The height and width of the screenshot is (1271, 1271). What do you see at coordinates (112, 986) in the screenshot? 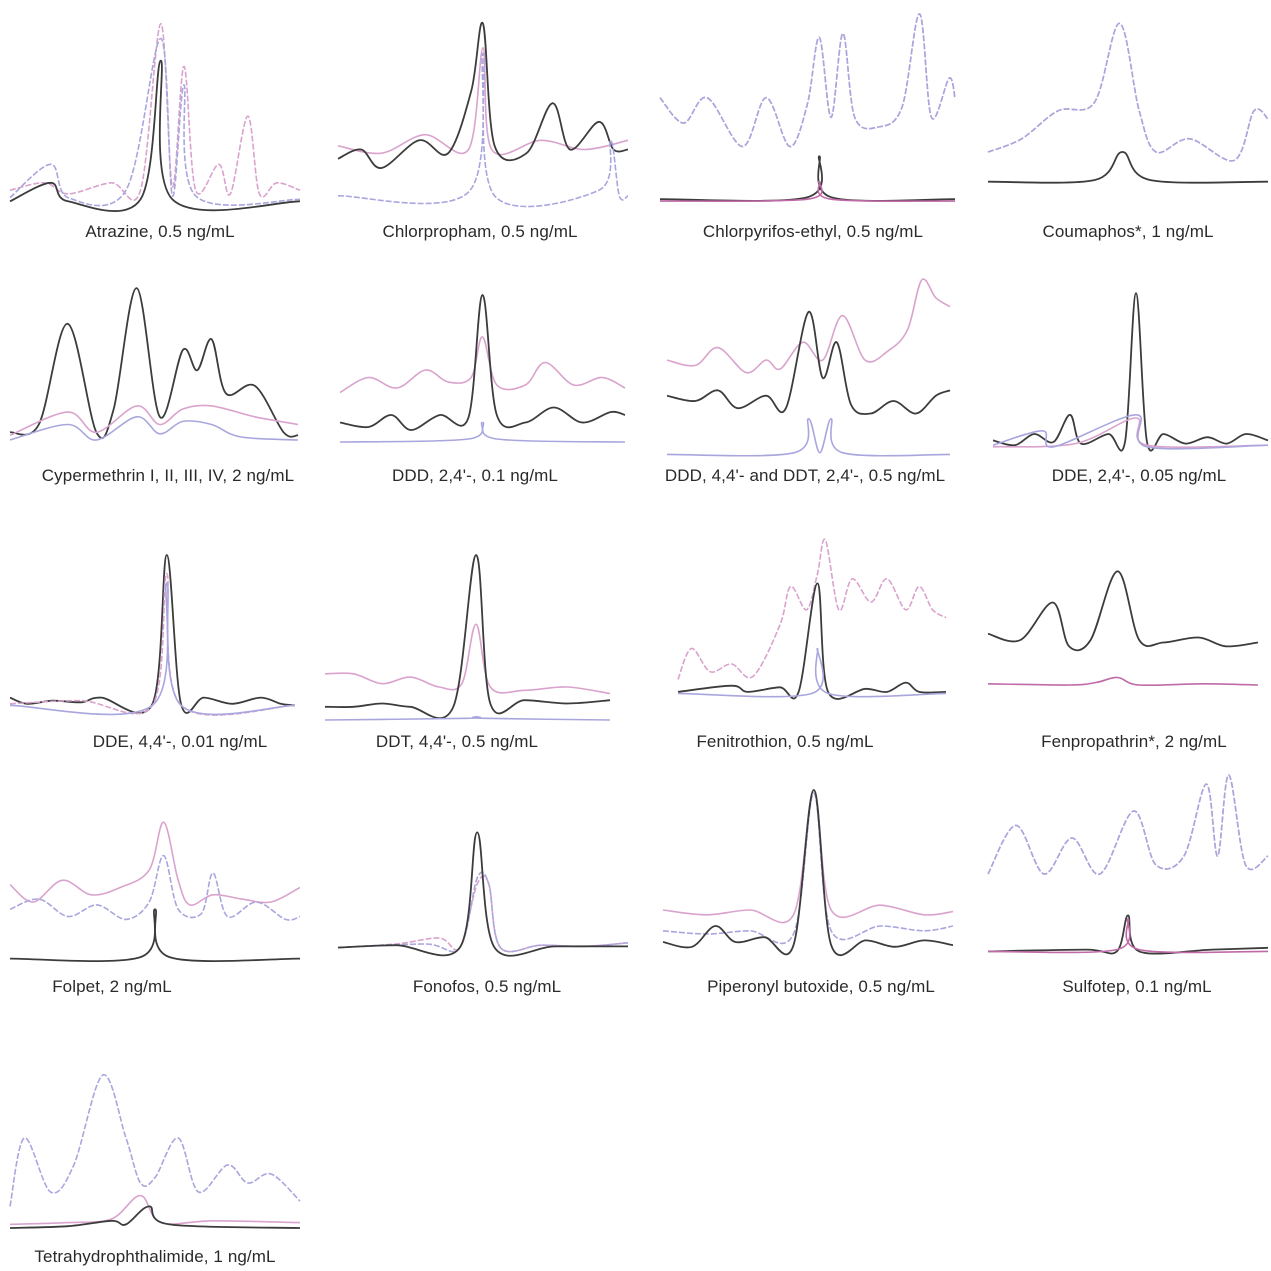
I see `panel-caption: Folpet, 2 ng/mL` at bounding box center [112, 986].